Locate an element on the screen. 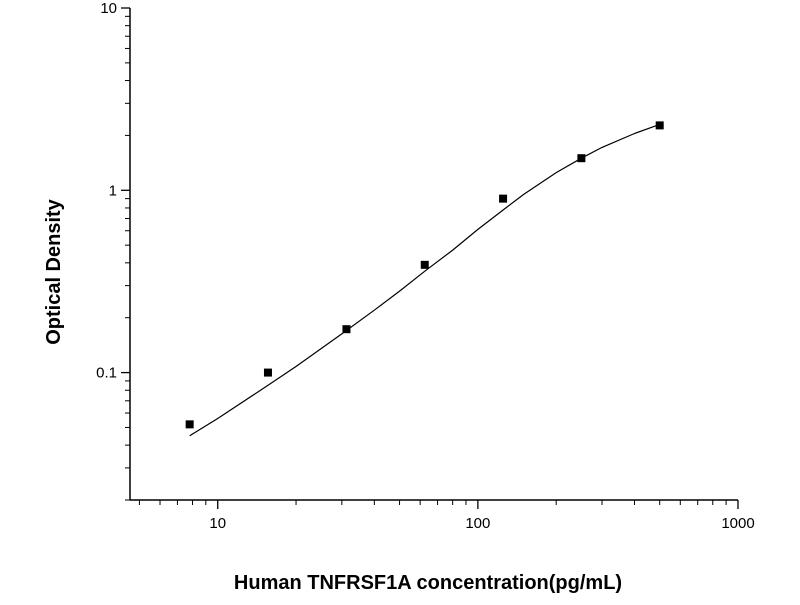 This screenshot has height=605, width=800. x-tick-label: 1000 is located at coordinates (737, 523).